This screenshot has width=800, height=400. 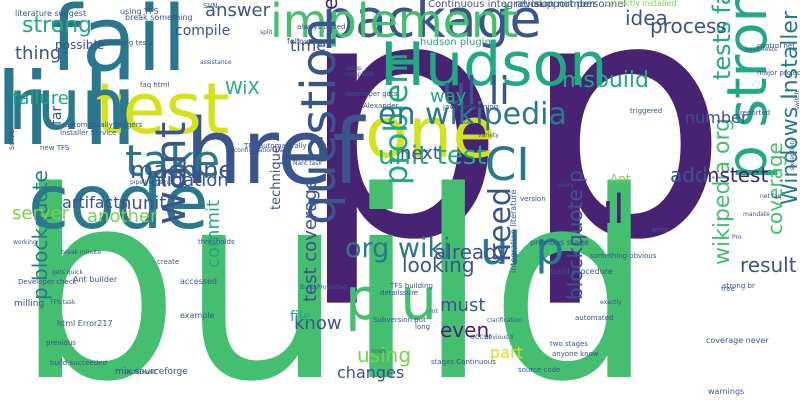 What do you see at coordinates (88, 133) in the screenshot?
I see `word-installer-service: Installer Service` at bounding box center [88, 133].